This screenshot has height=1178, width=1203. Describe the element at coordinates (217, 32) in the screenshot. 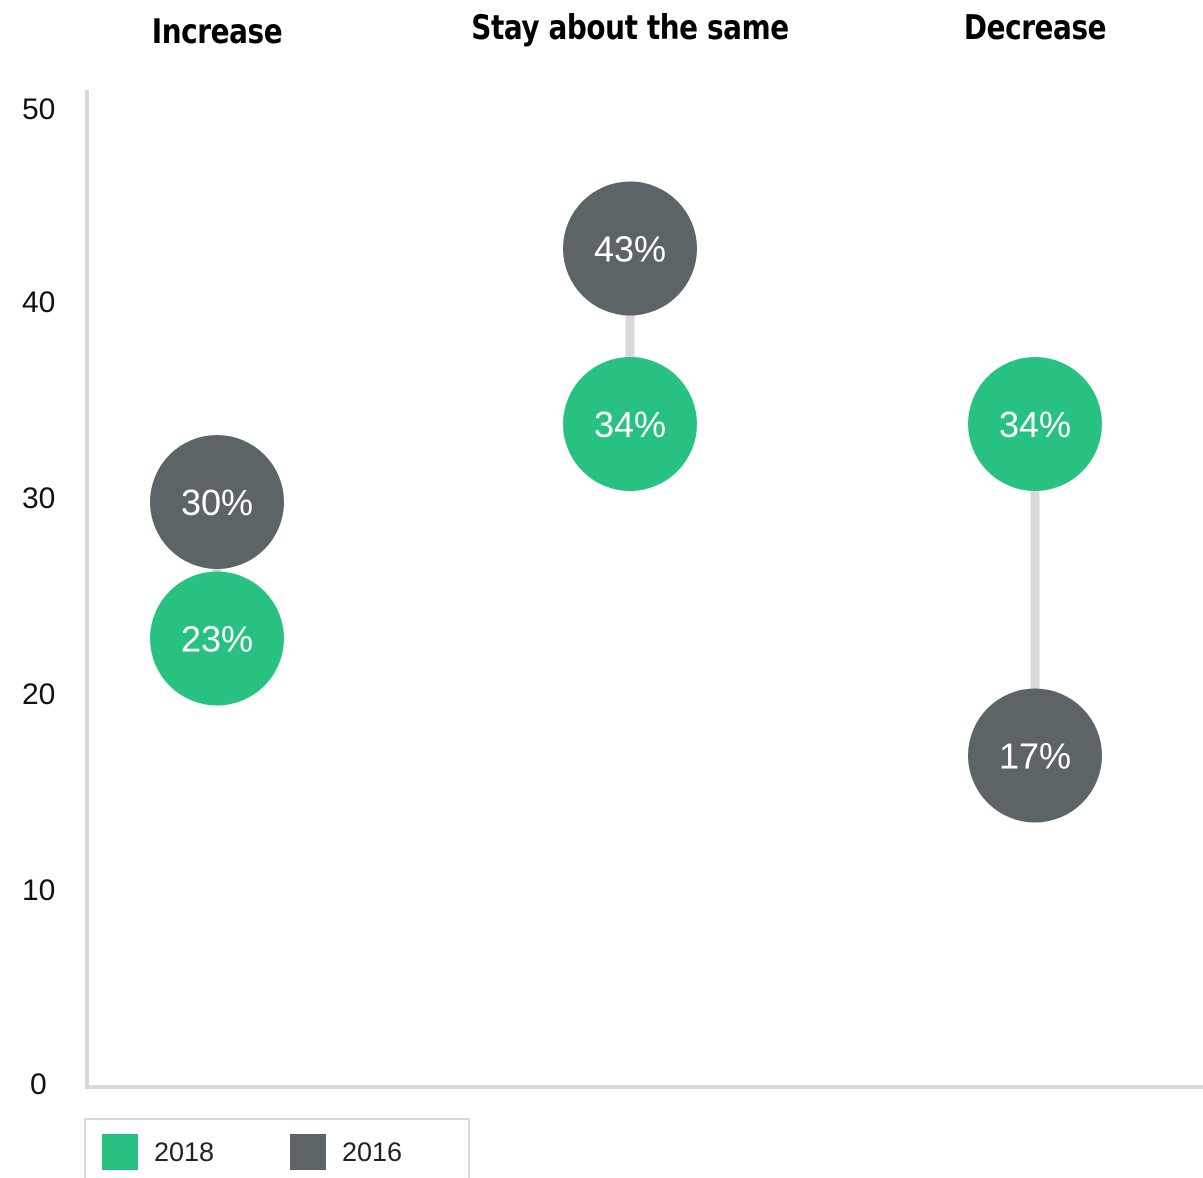

I see `category-label-increase: Increase` at that location.